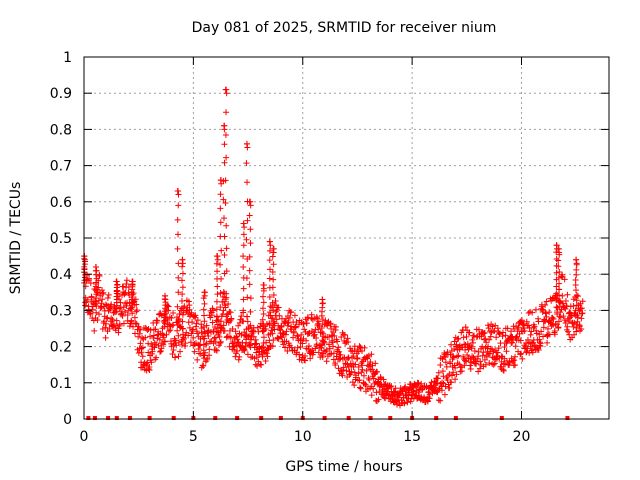  Describe the element at coordinates (343, 467) in the screenshot. I see `x-axis-label: GPS time / hours` at that location.